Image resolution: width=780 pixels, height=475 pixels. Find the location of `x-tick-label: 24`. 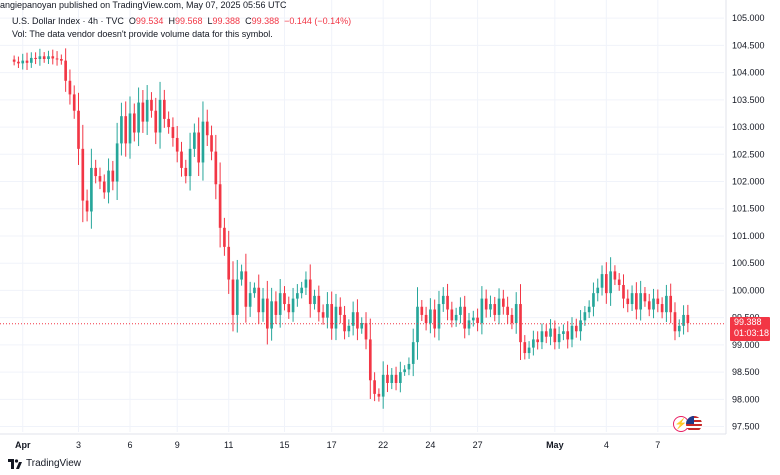

x-tick-label: 24 is located at coordinates (430, 445).